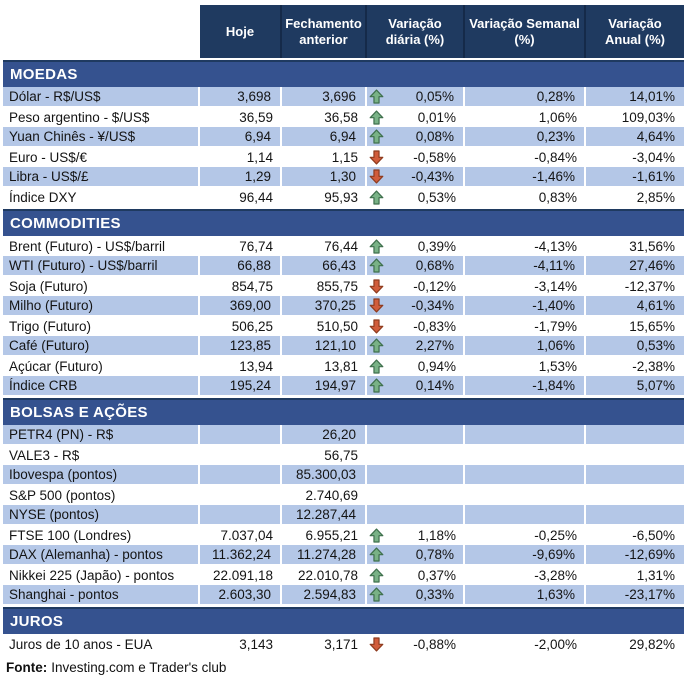  Describe the element at coordinates (27, 667) in the screenshot. I see `source-label: Fonte:` at that location.